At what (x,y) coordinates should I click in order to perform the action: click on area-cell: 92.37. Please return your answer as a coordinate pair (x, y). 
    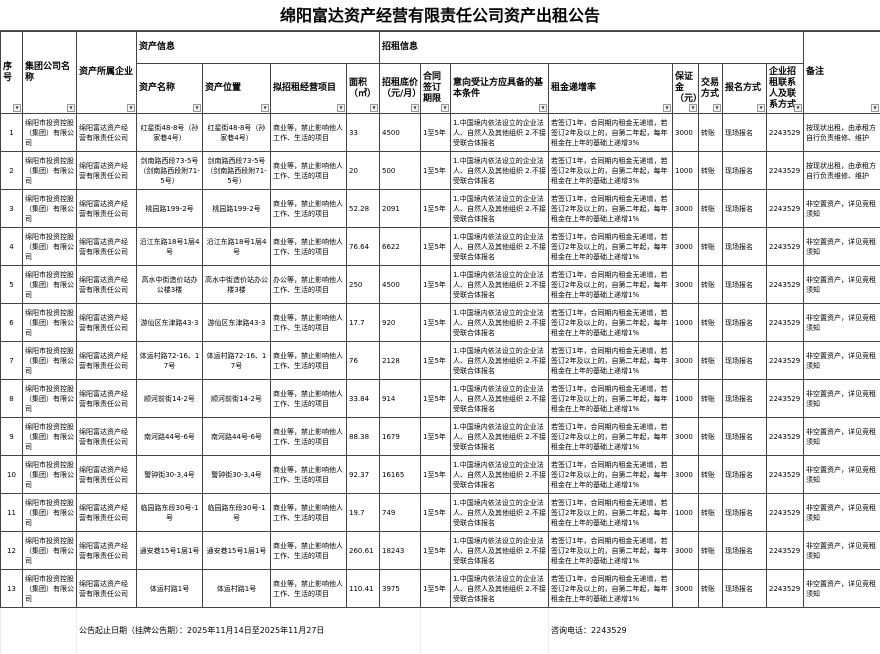
    Looking at the image, I should click on (363, 475).